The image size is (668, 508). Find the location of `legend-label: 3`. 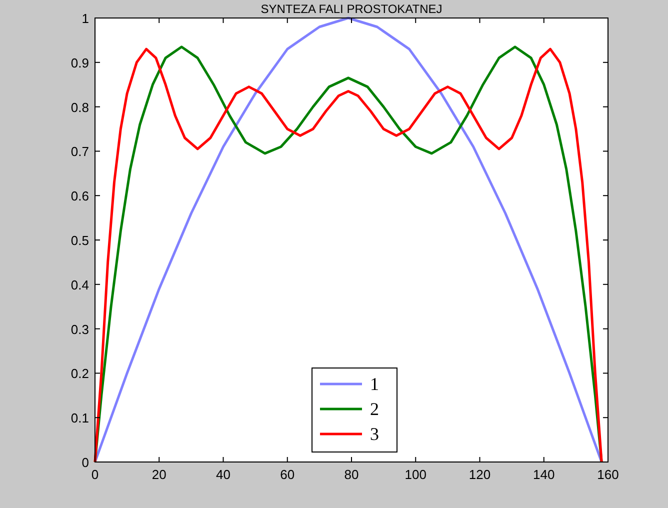

legend-label: 3 is located at coordinates (374, 434).